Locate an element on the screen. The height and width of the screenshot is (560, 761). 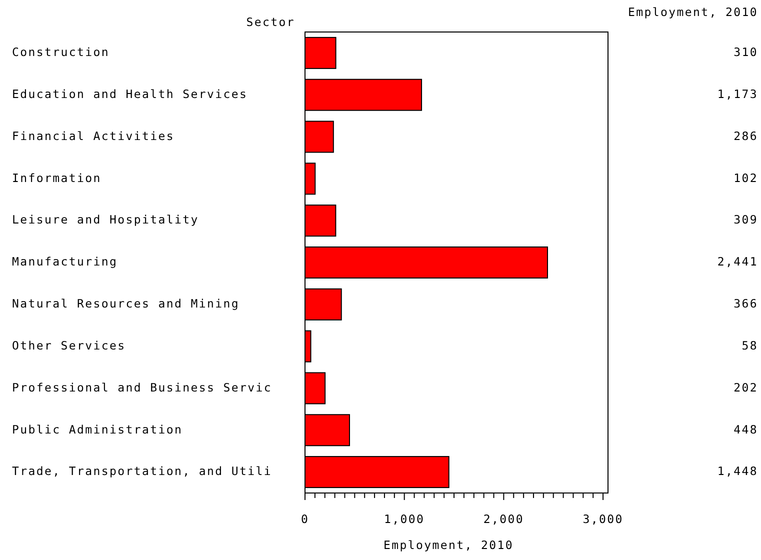
y-tick-label: Natural Resources and Mining is located at coordinates (126, 303).